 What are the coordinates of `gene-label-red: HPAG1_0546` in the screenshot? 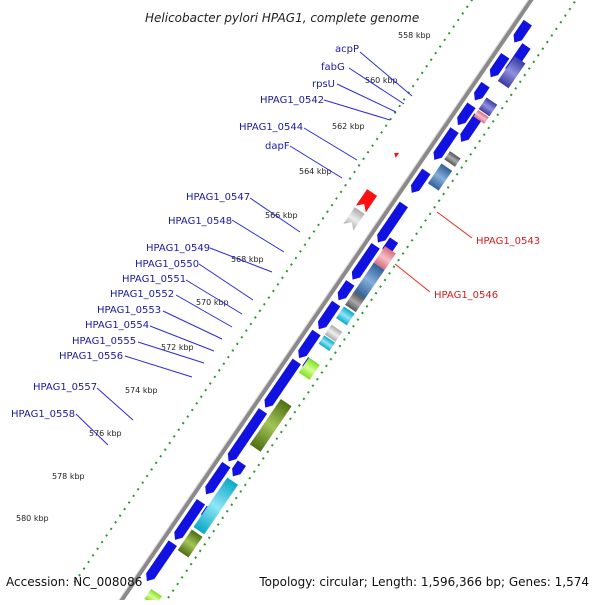 It's located at (466, 295).